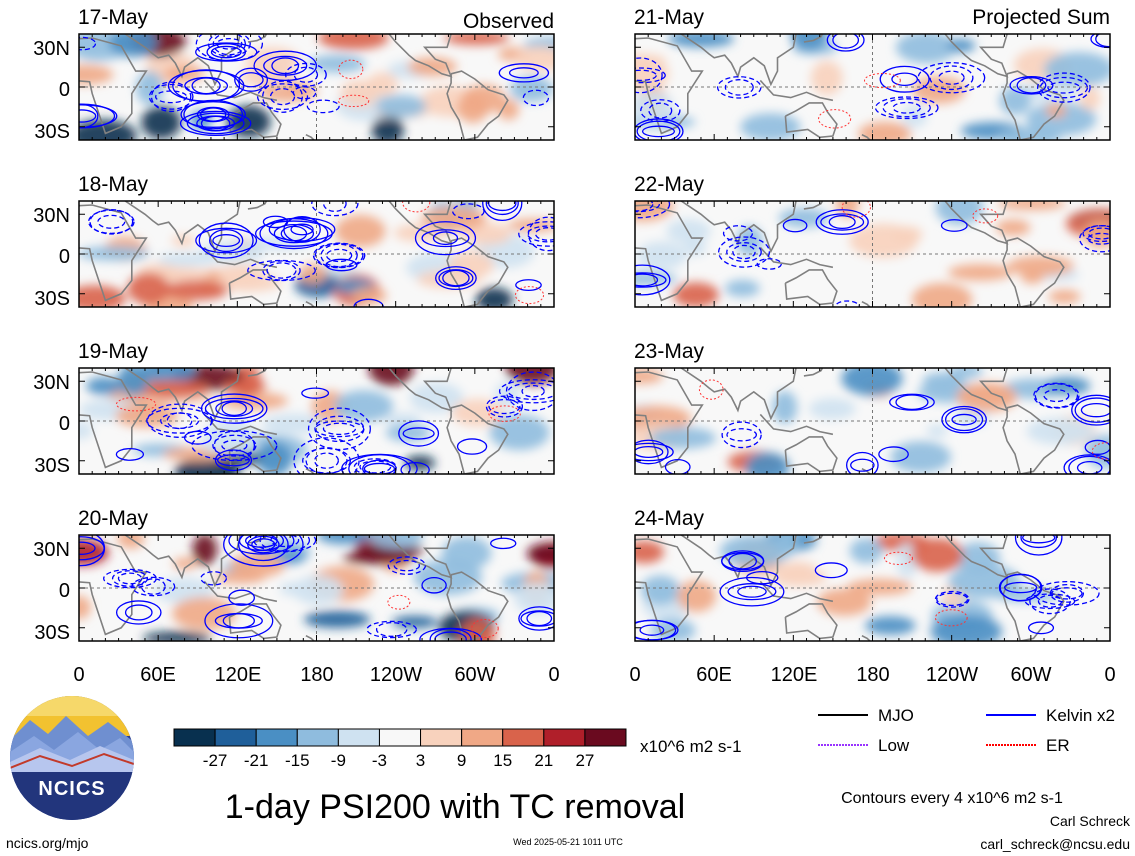 This screenshot has height=856, width=1135. I want to click on panel-date-18-may: 18-May, so click(113, 184).